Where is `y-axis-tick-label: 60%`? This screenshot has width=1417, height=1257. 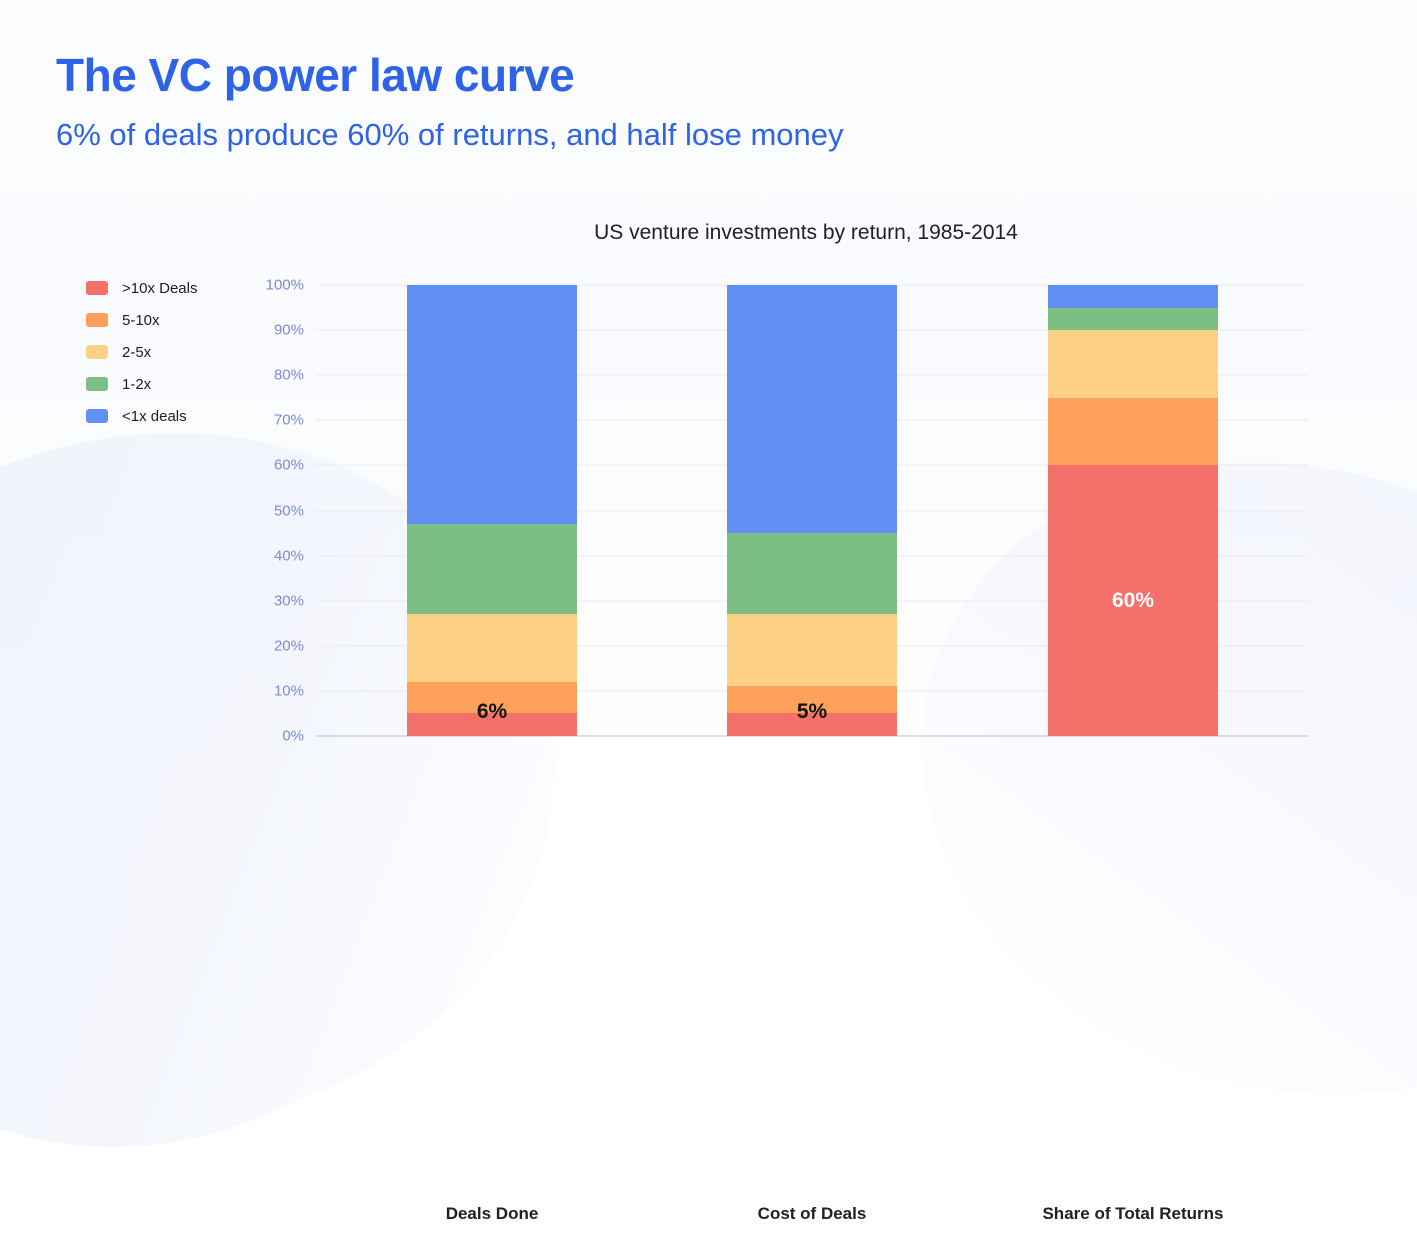
y-axis-tick-label: 60% is located at coordinates (288, 465).